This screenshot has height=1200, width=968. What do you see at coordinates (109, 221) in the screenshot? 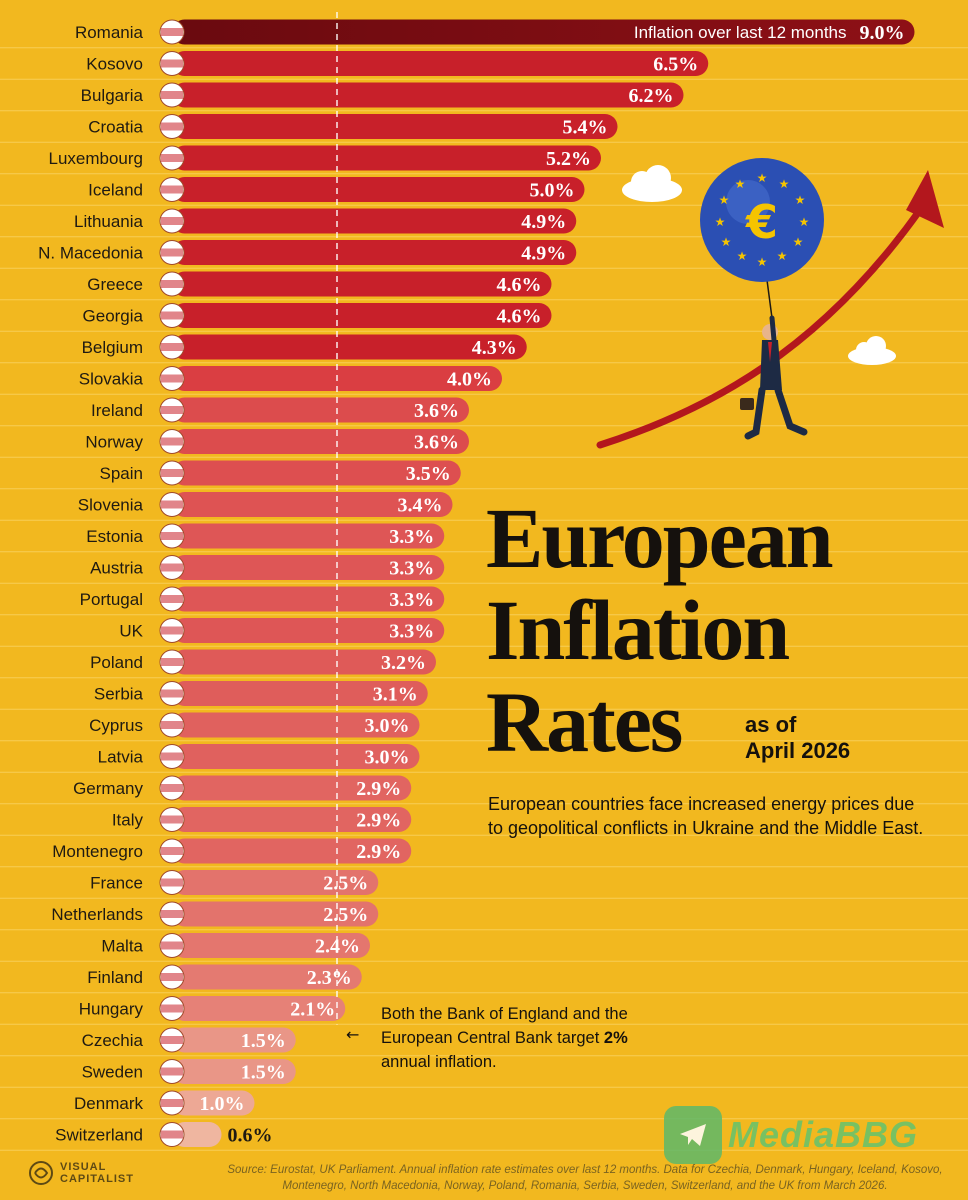
I see `country-label: Lithuania` at bounding box center [109, 221].